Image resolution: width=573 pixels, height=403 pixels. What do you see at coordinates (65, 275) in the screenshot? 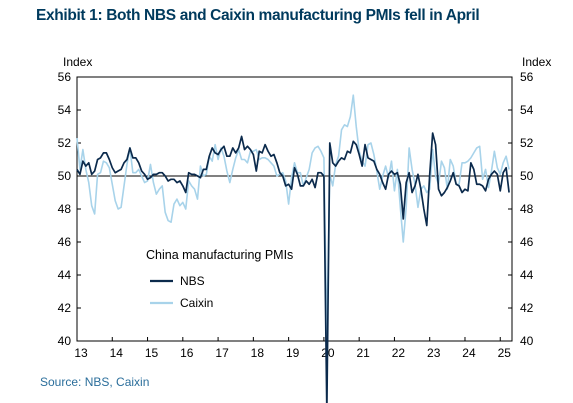
I see `y-tick-label-left: 44` at bounding box center [65, 275].